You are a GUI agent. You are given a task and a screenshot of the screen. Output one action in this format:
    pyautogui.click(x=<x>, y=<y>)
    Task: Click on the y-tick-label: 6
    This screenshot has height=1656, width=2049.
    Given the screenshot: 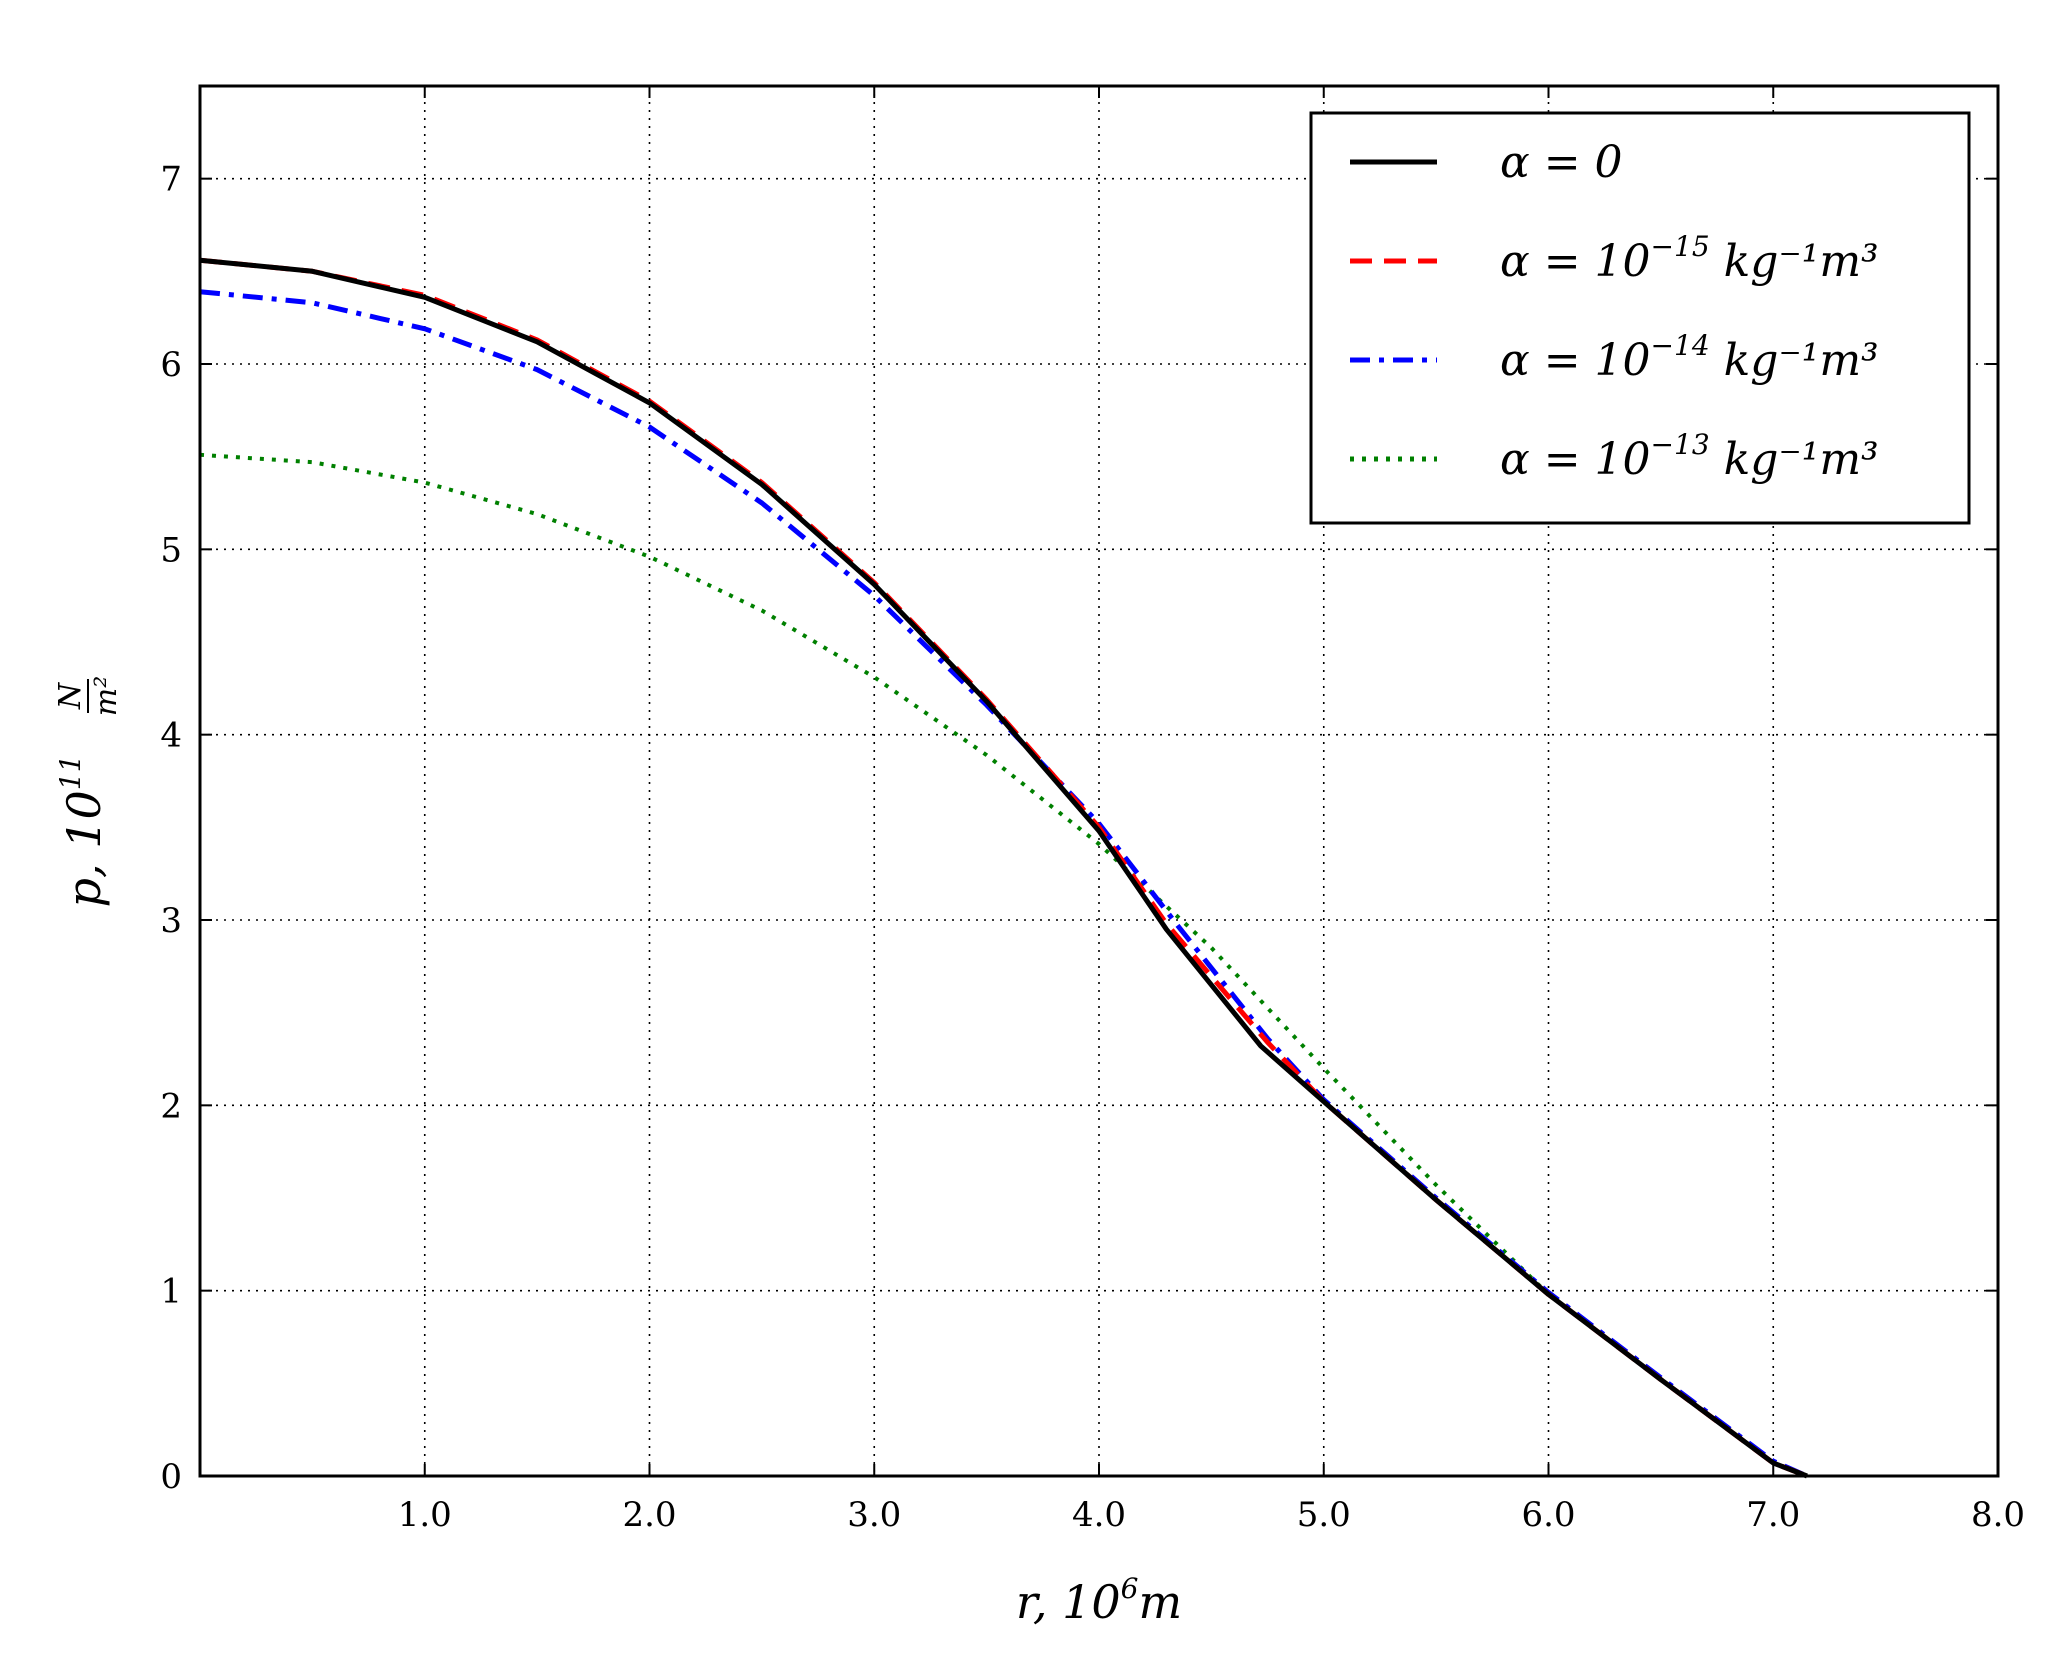 What is the action you would take?
    pyautogui.click(x=171, y=365)
    